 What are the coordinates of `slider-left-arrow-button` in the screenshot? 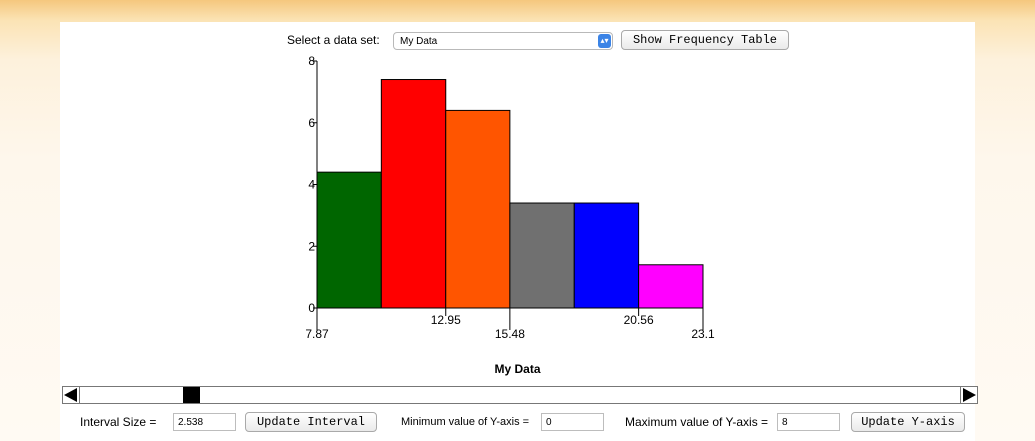 It's located at (71, 395).